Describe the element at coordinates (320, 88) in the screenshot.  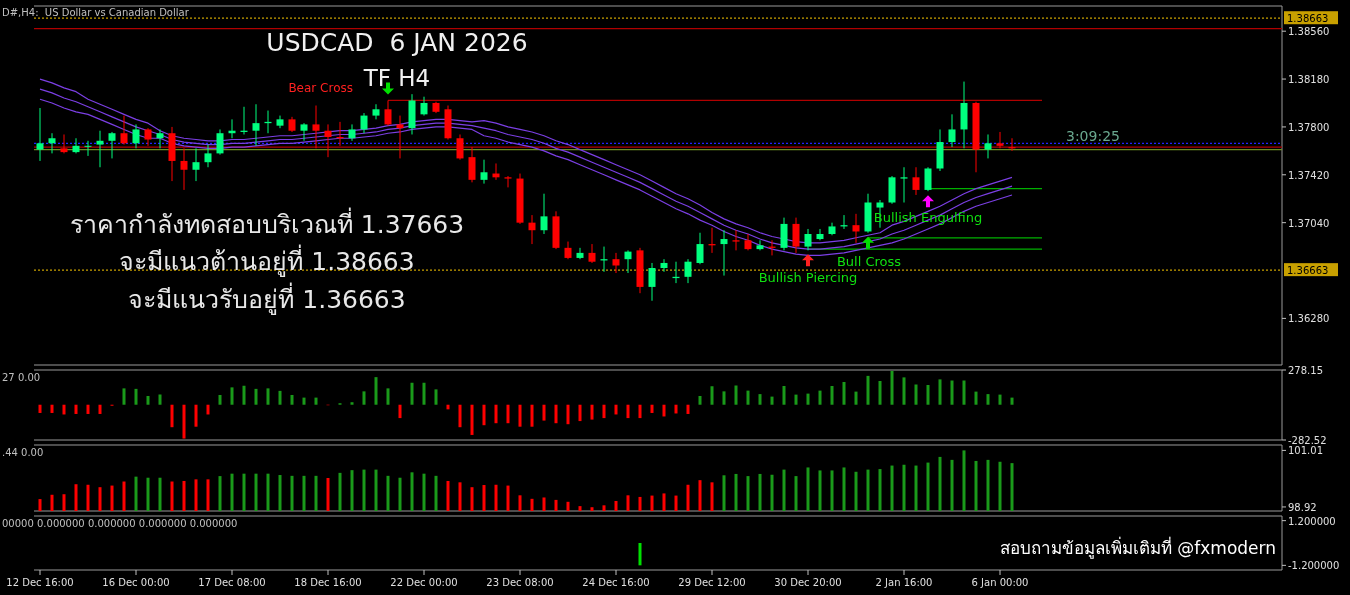
I see `annotation: Bear Cross` at that location.